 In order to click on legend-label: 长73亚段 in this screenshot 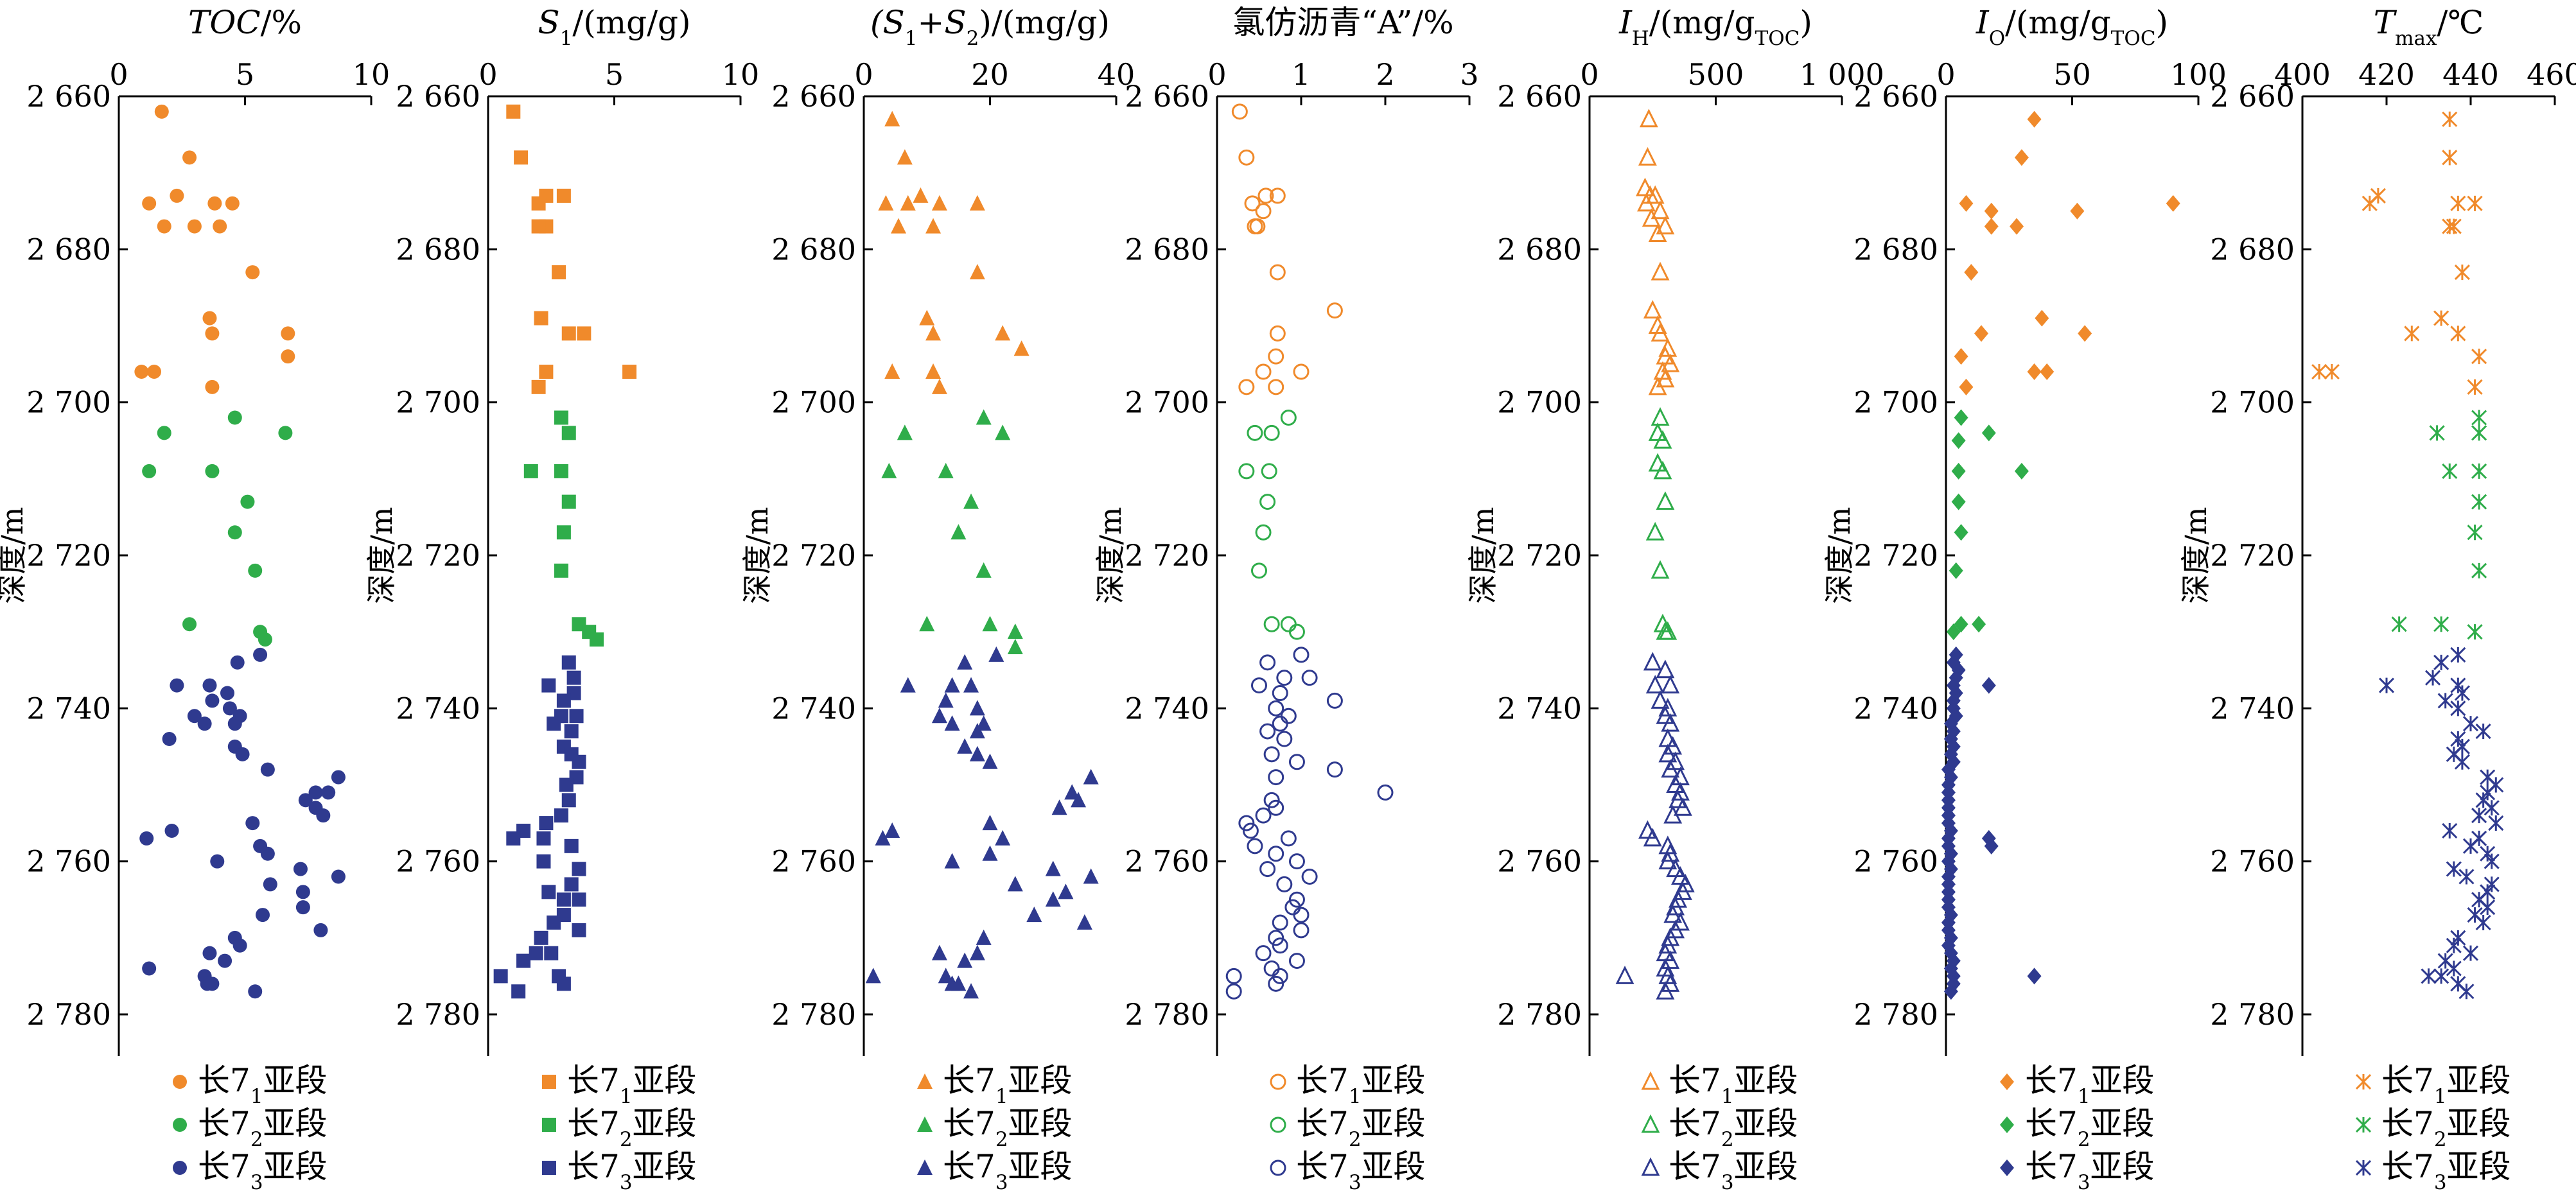, I will do `click(1361, 1171)`.